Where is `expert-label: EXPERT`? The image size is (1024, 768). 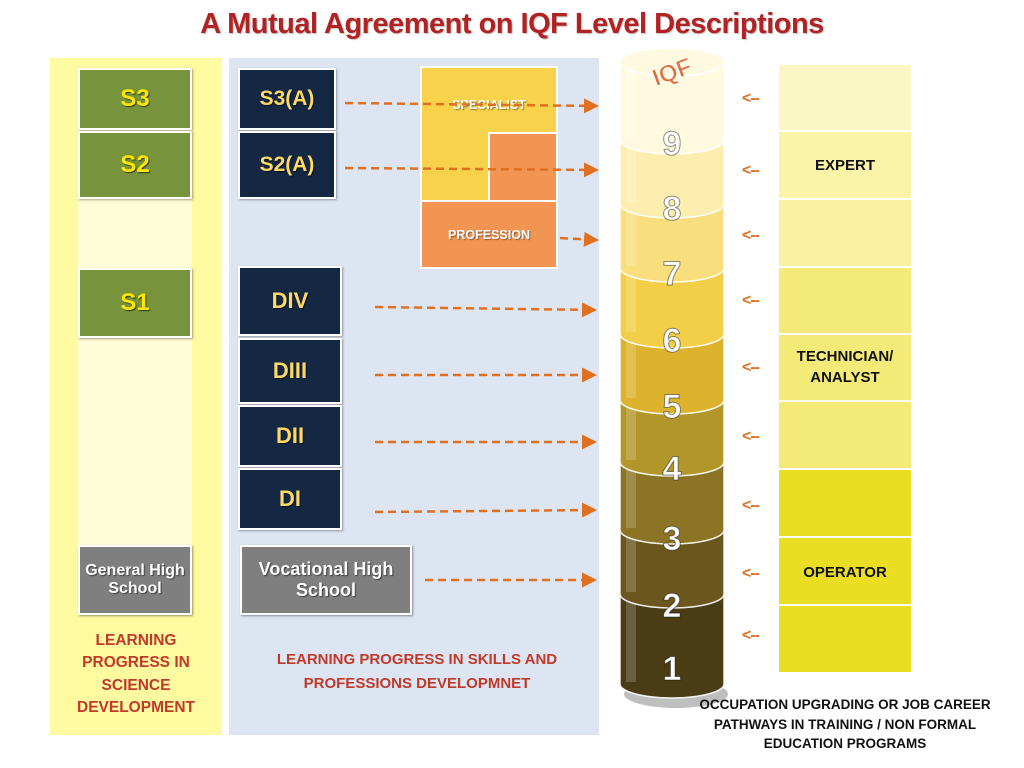
expert-label: EXPERT is located at coordinates (844, 165).